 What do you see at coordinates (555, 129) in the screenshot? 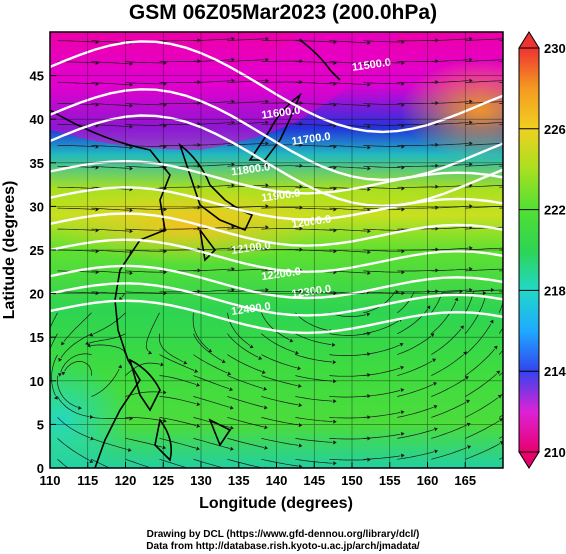
I see `colorbar-tick-label: 226` at bounding box center [555, 129].